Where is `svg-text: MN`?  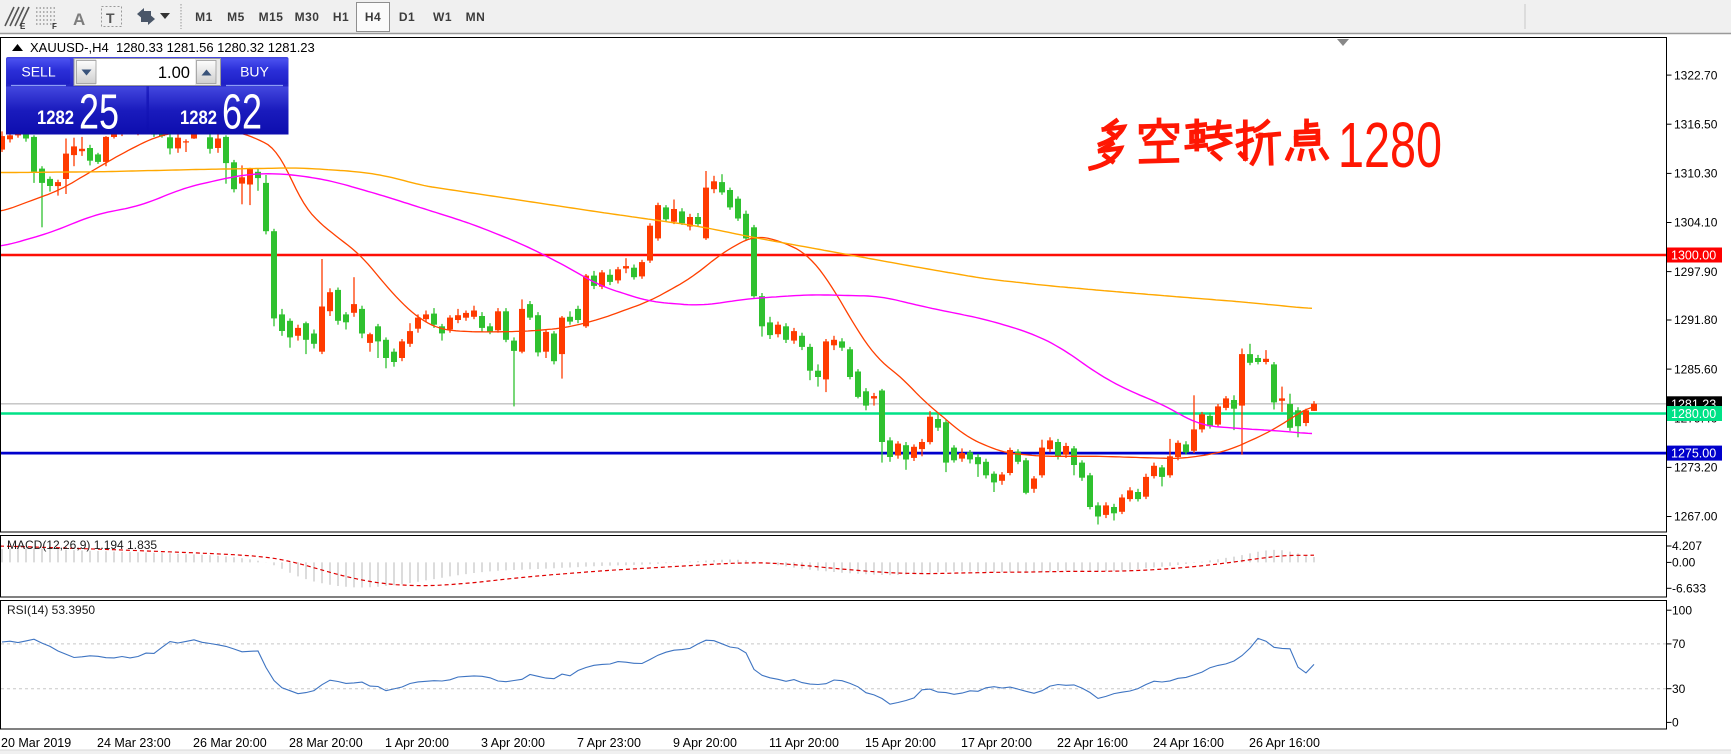
svg-text: MN is located at coordinates (476, 17).